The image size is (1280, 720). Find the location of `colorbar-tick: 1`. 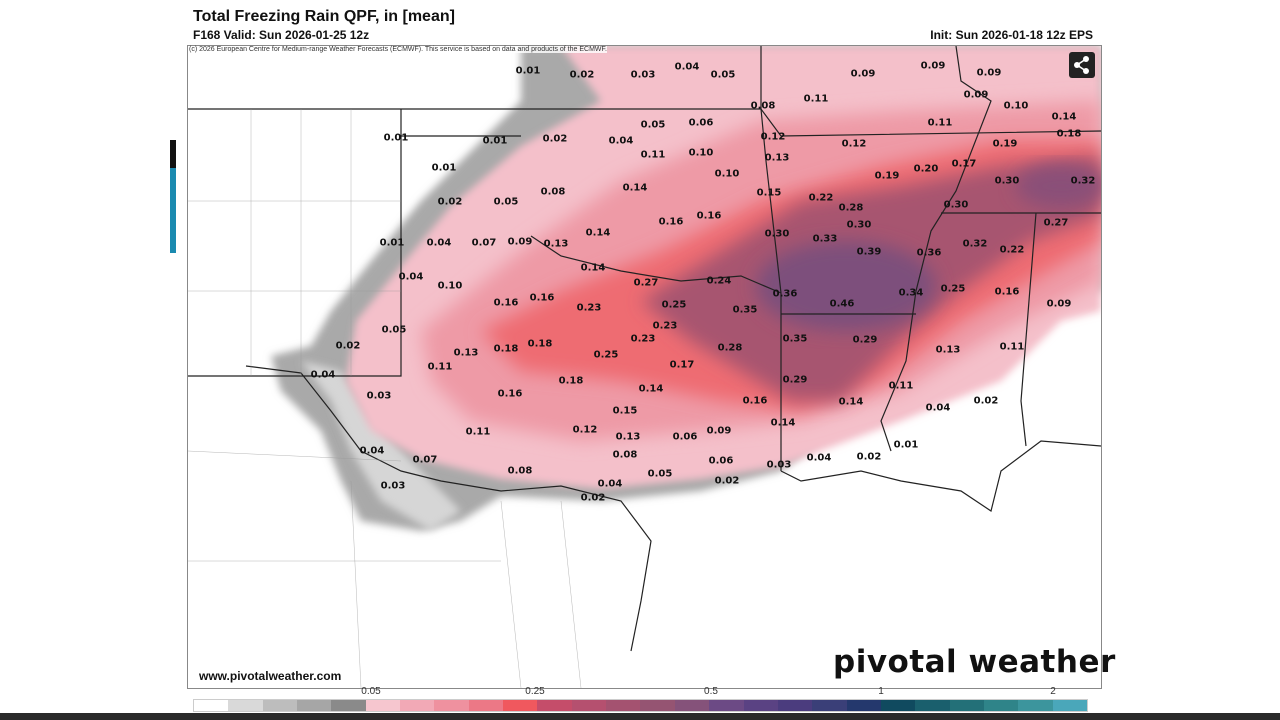

colorbar-tick: 1 is located at coordinates (881, 691).